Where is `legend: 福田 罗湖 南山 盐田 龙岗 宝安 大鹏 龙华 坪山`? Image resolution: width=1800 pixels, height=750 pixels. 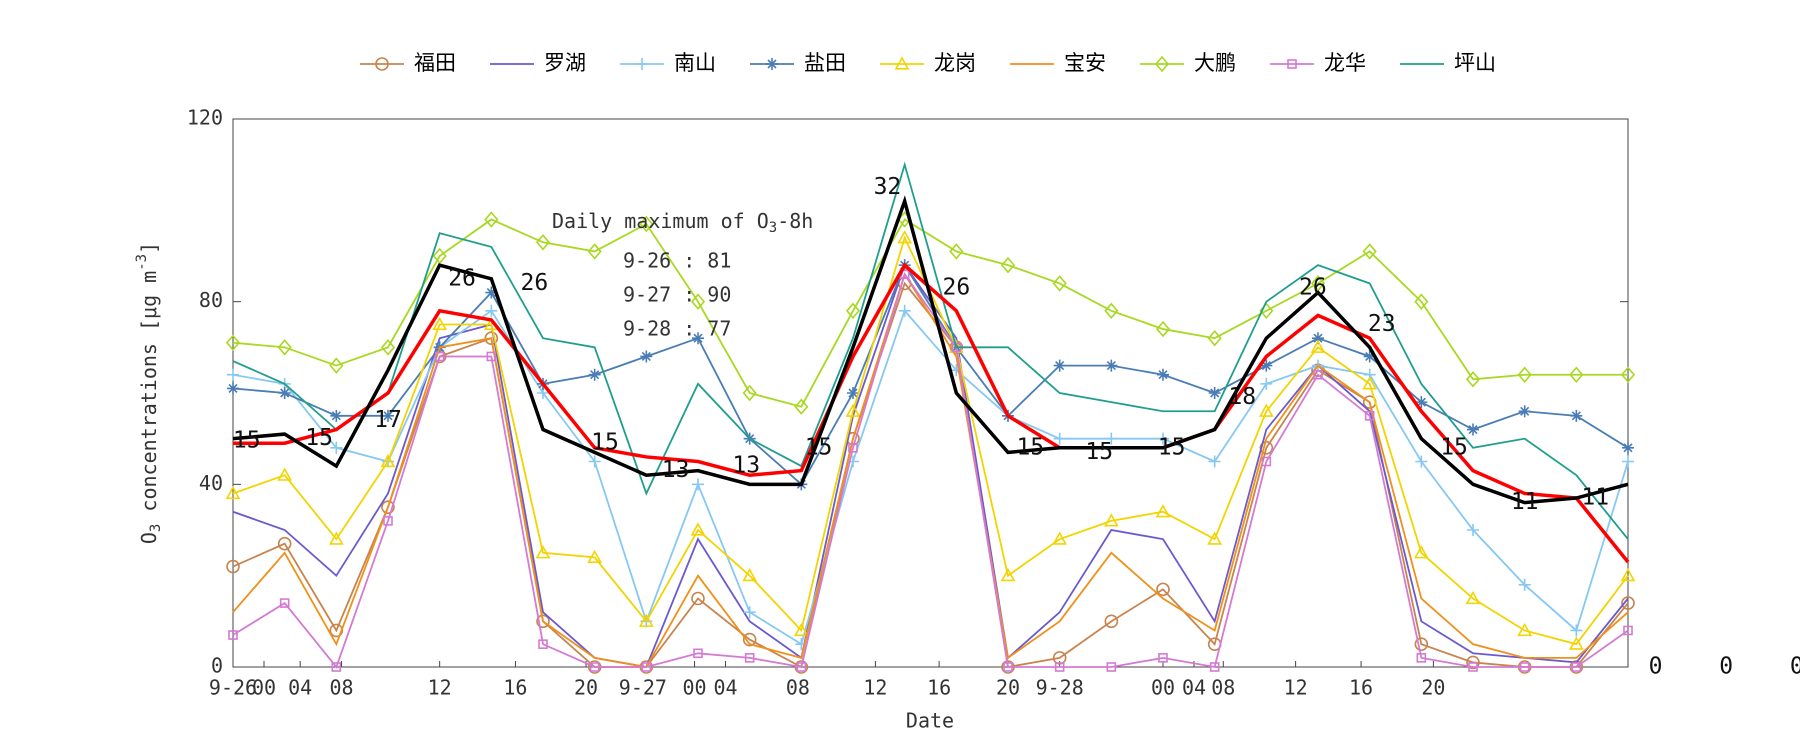
legend: 福田 罗湖 南山 盐田 龙岗 宝安 大鹏 龙华 坪山 is located at coordinates (928, 63).